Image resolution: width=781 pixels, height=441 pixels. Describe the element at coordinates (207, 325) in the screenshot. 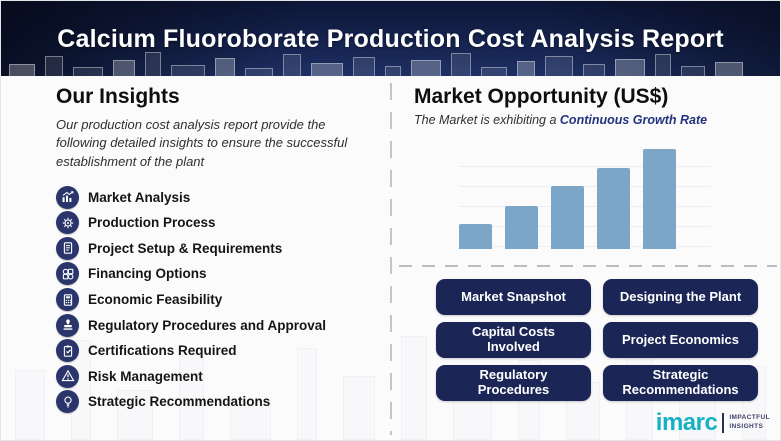

I see `insight-item-label: Regulatory Procedures and Approval` at that location.